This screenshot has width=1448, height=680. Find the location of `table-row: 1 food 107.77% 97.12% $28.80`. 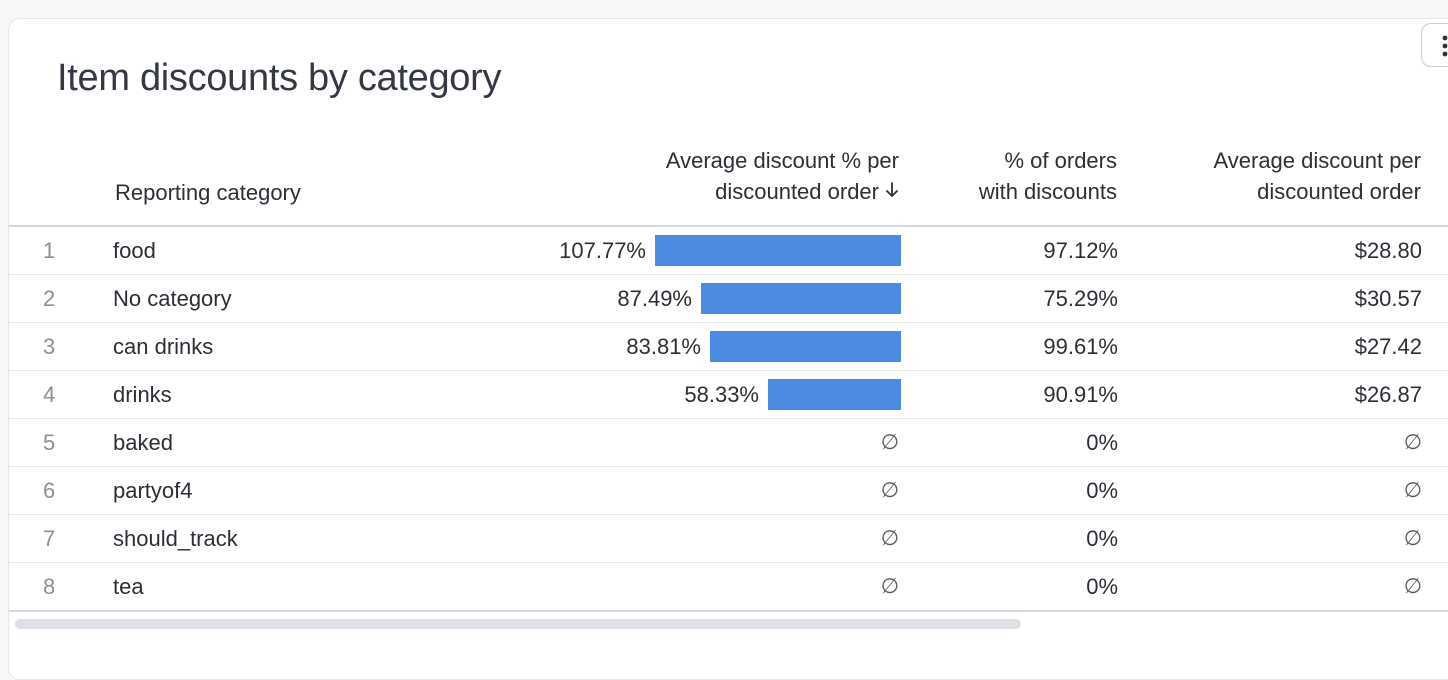

table-row: 1 food 107.77% 97.12% $28.80 is located at coordinates (728, 251).